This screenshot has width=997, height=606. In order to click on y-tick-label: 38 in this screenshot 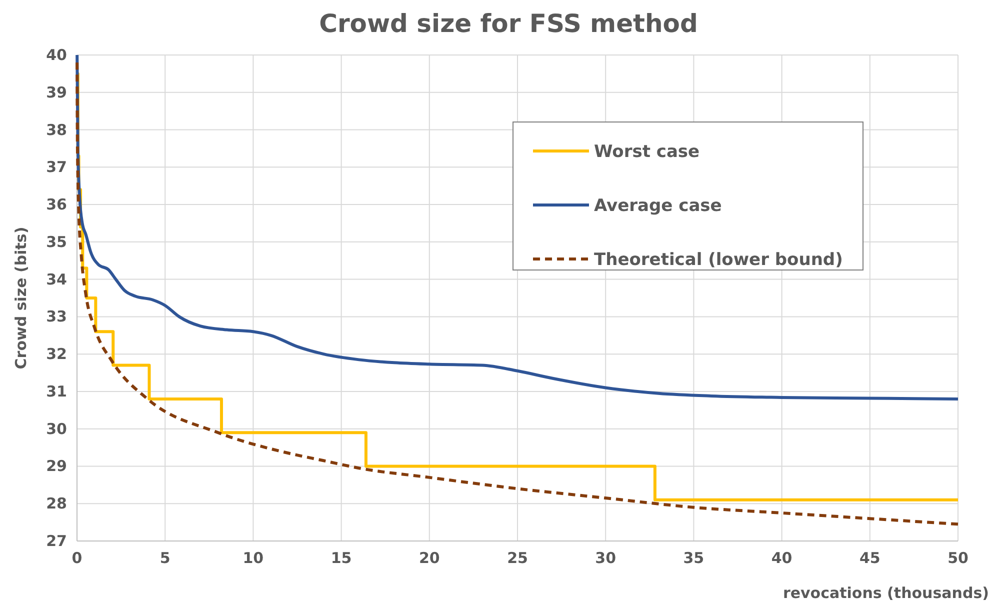, I will do `click(56, 129)`.